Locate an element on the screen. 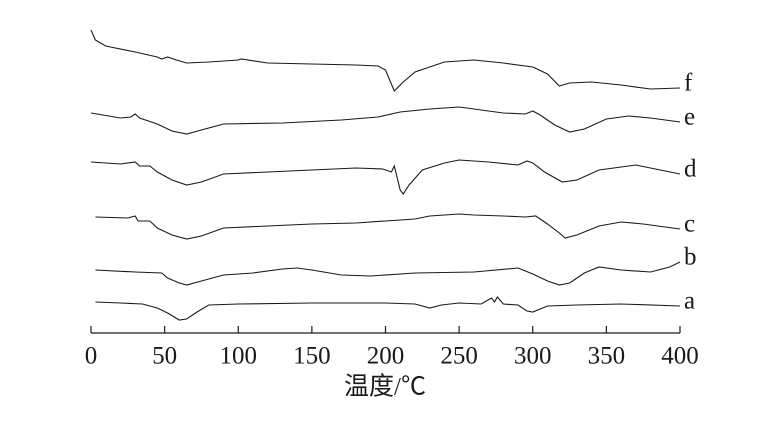 The image size is (783, 421). legend-label: c is located at coordinates (689, 224).